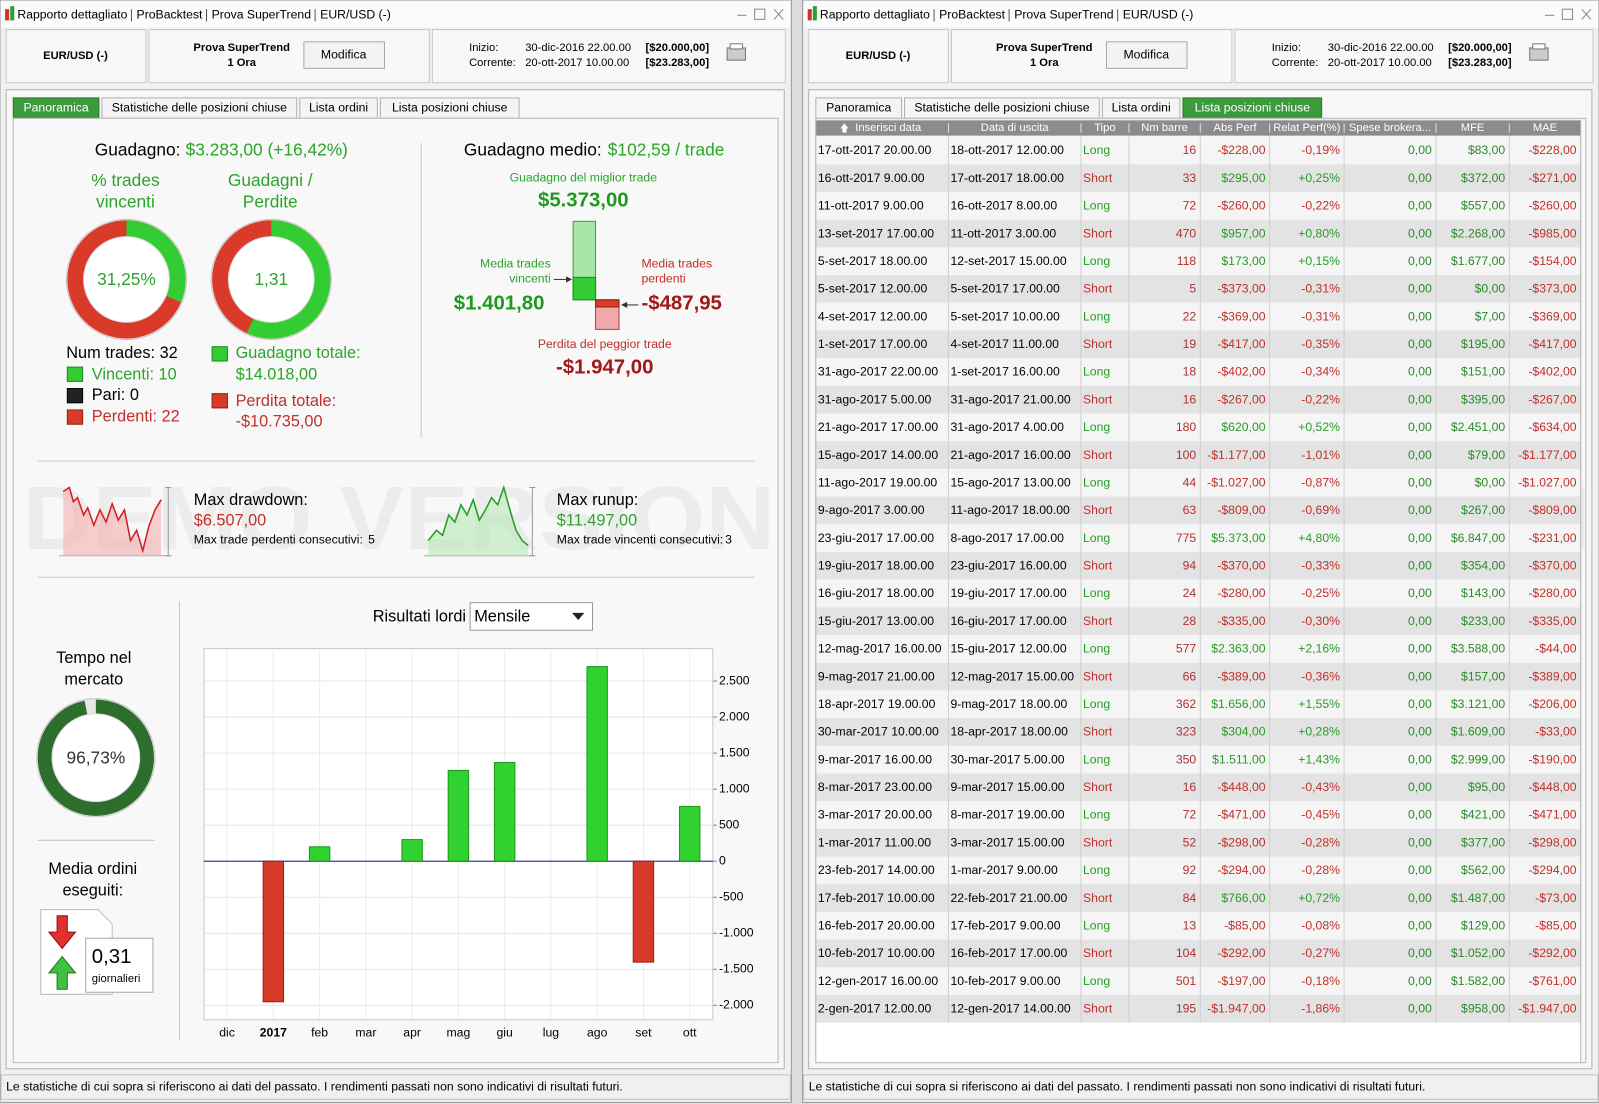 Image resolution: width=1599 pixels, height=1104 pixels. Describe the element at coordinates (878, 427) in the screenshot. I see `table-cell: 21-ago-2017 17.00.00` at that location.